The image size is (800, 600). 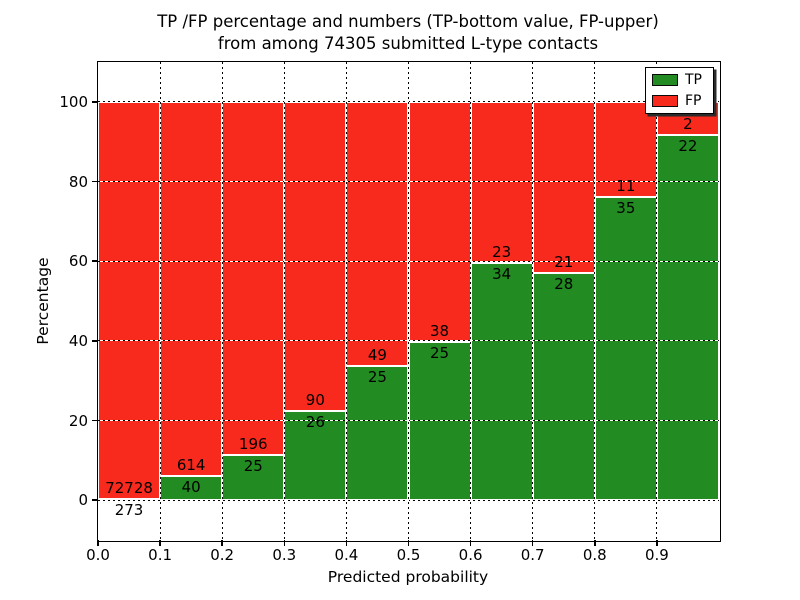 I want to click on x-tick-label: 0.1, so click(x=160, y=555).